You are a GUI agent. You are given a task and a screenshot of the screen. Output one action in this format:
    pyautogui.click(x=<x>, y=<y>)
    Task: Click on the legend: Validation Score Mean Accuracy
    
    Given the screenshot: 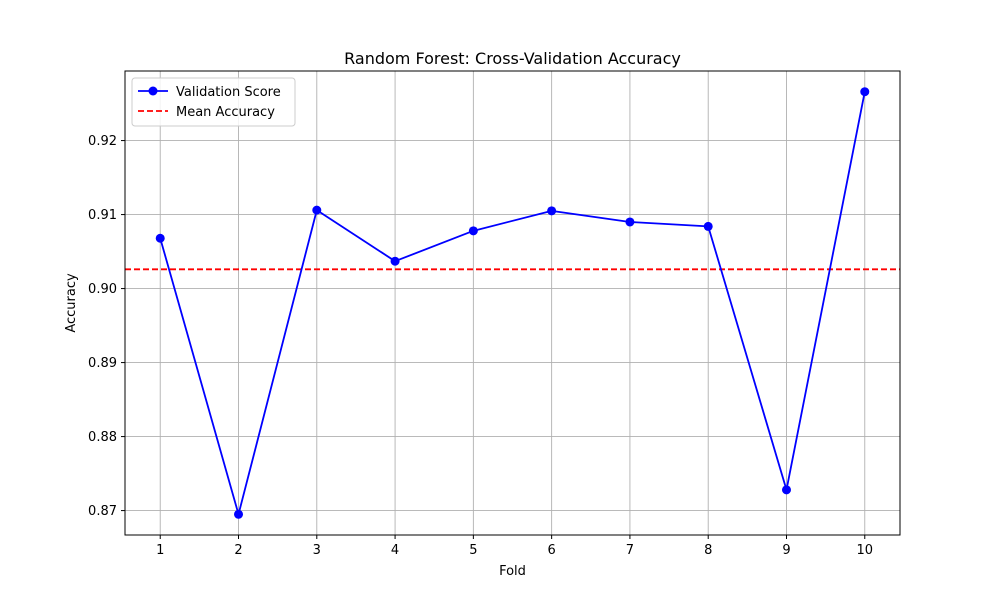 What is the action you would take?
    pyautogui.click(x=213, y=102)
    